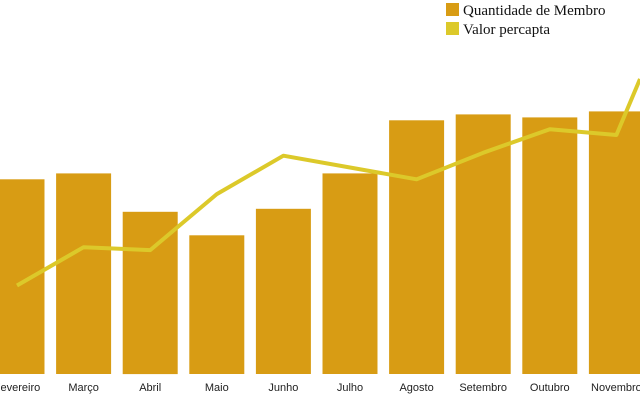  Describe the element at coordinates (84, 273) in the screenshot. I see `bar-marco` at that location.